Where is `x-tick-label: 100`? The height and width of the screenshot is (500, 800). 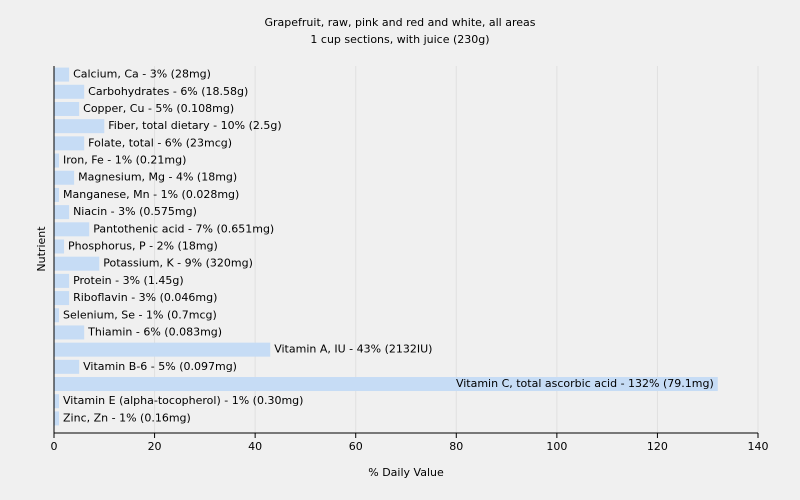
x-tick-label: 100 is located at coordinates (556, 446).